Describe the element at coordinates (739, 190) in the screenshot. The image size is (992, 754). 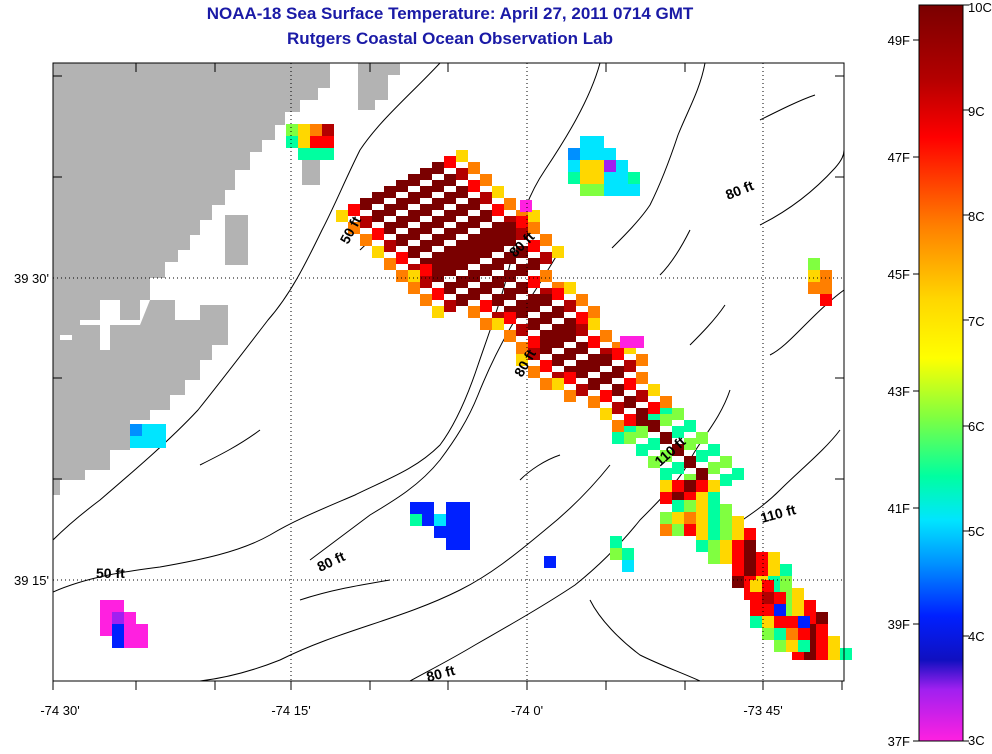
I see `contour-label: 80 ft` at that location.